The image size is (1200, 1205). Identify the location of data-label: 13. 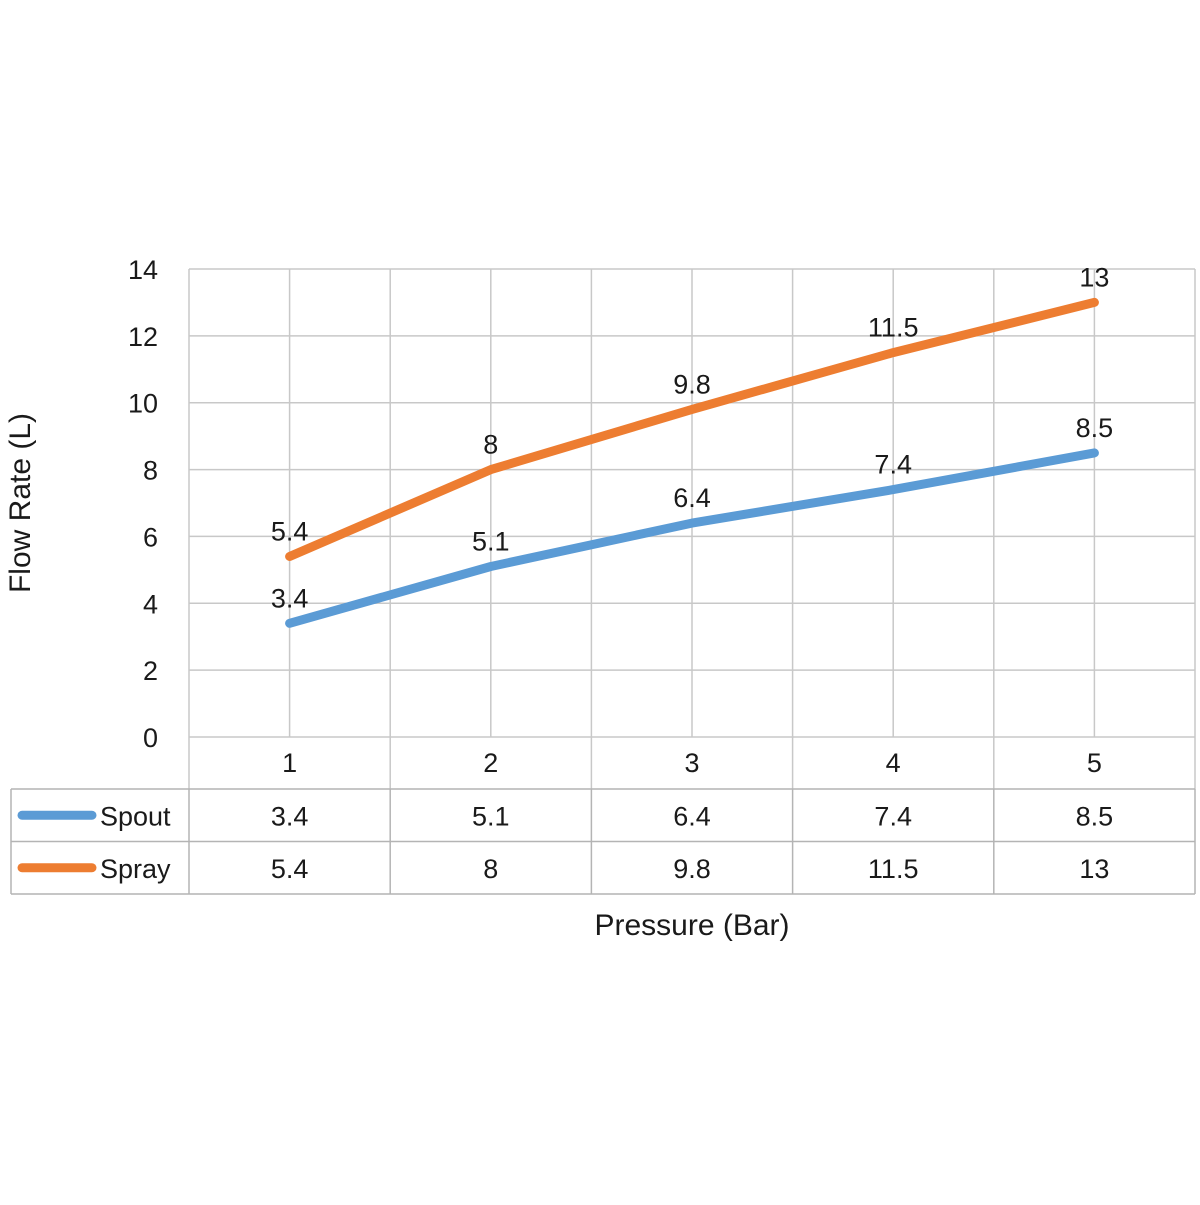
(1094, 277).